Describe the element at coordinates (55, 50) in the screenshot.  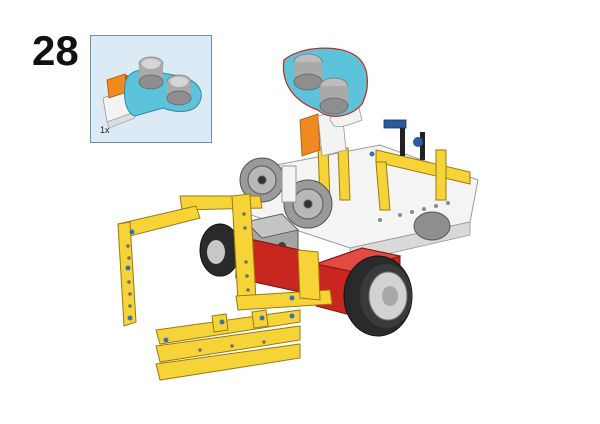
I see `step-number: 28` at that location.